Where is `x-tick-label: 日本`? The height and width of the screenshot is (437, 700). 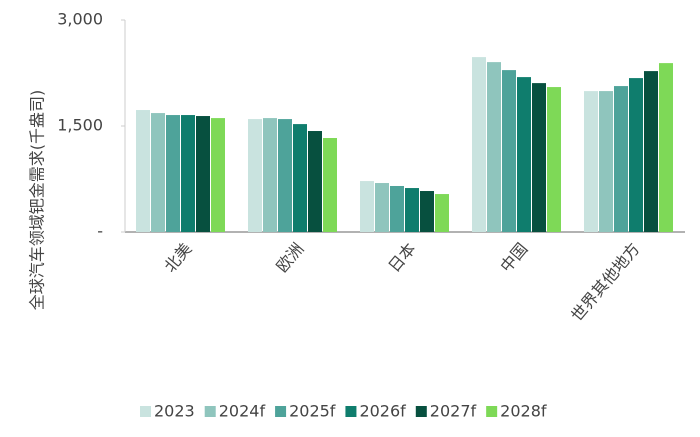
x-tick-label: 日本 is located at coordinates (401, 257).